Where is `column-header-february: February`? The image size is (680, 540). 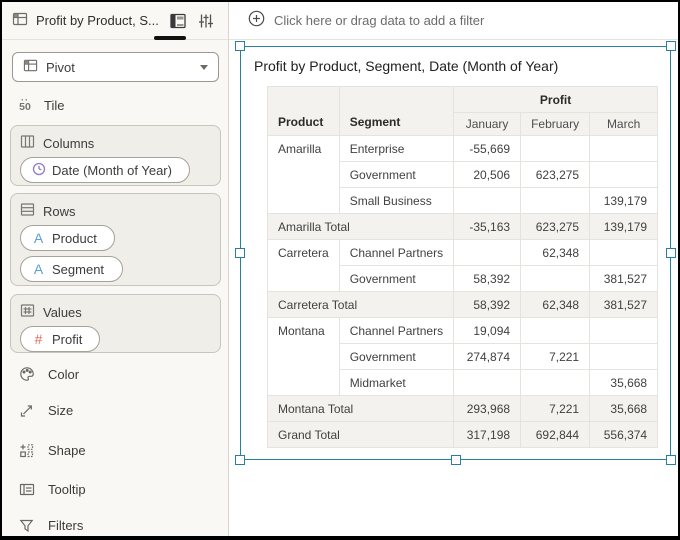
column-header-february: February is located at coordinates (555, 124).